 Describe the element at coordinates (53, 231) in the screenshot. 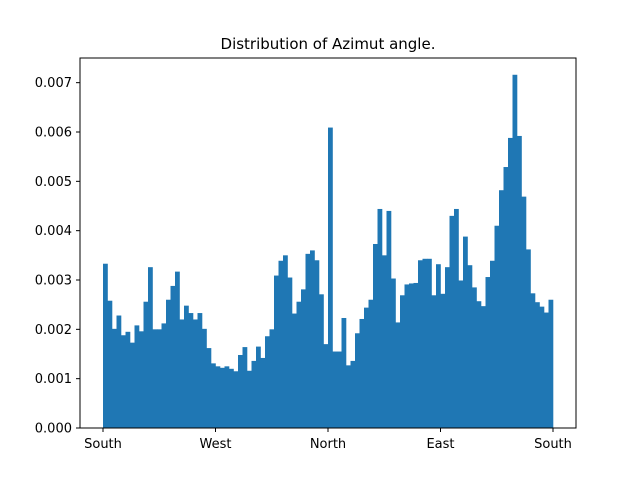

I see `y-tick-label: 0.004` at that location.